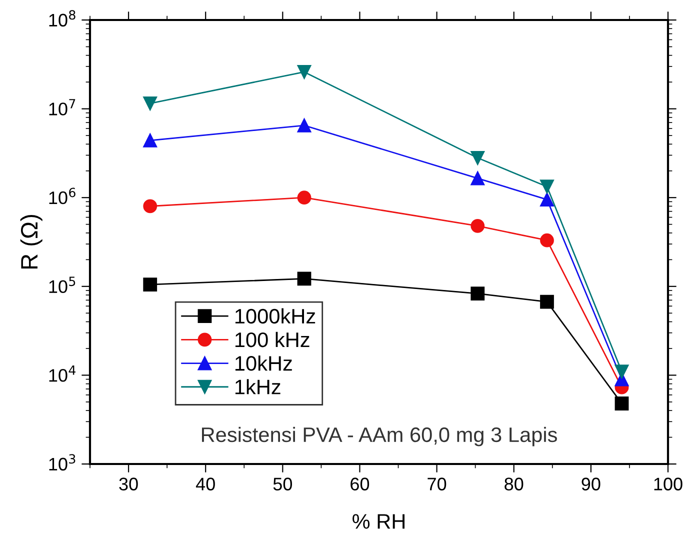  What do you see at coordinates (62, 18) in the screenshot?
I see `y-tick-label: 10$^{8}$` at bounding box center [62, 18].